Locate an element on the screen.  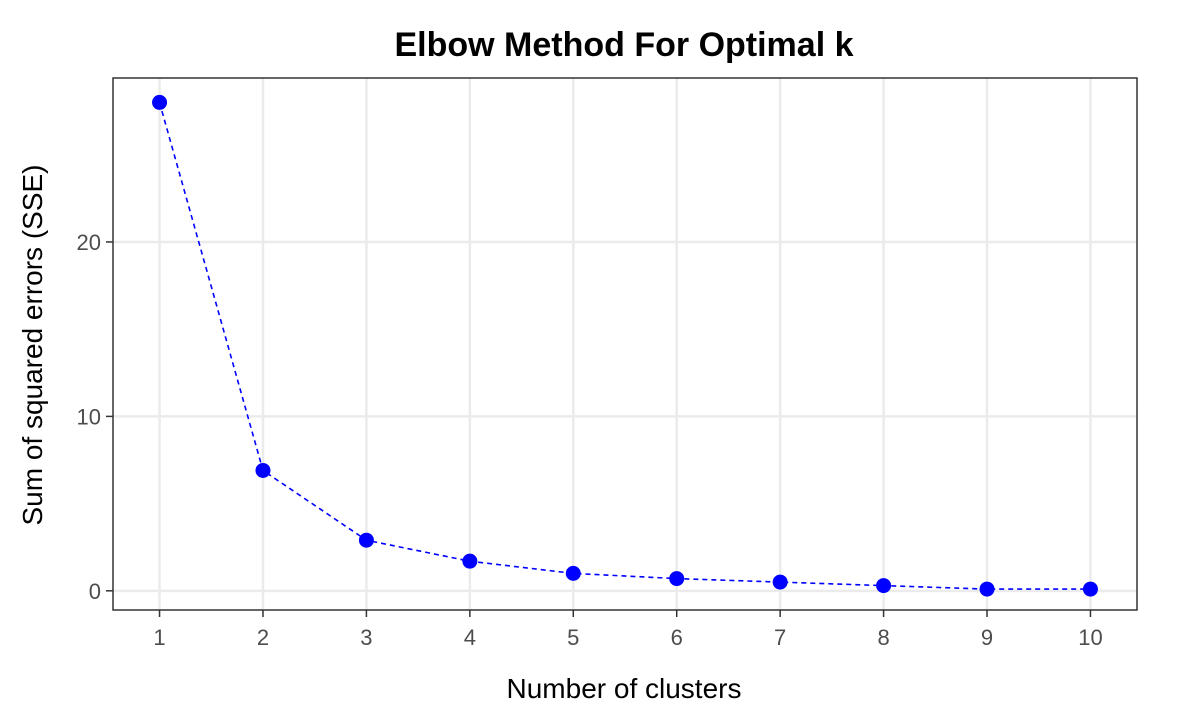
x-tick-label-6: 6 is located at coordinates (677, 637).